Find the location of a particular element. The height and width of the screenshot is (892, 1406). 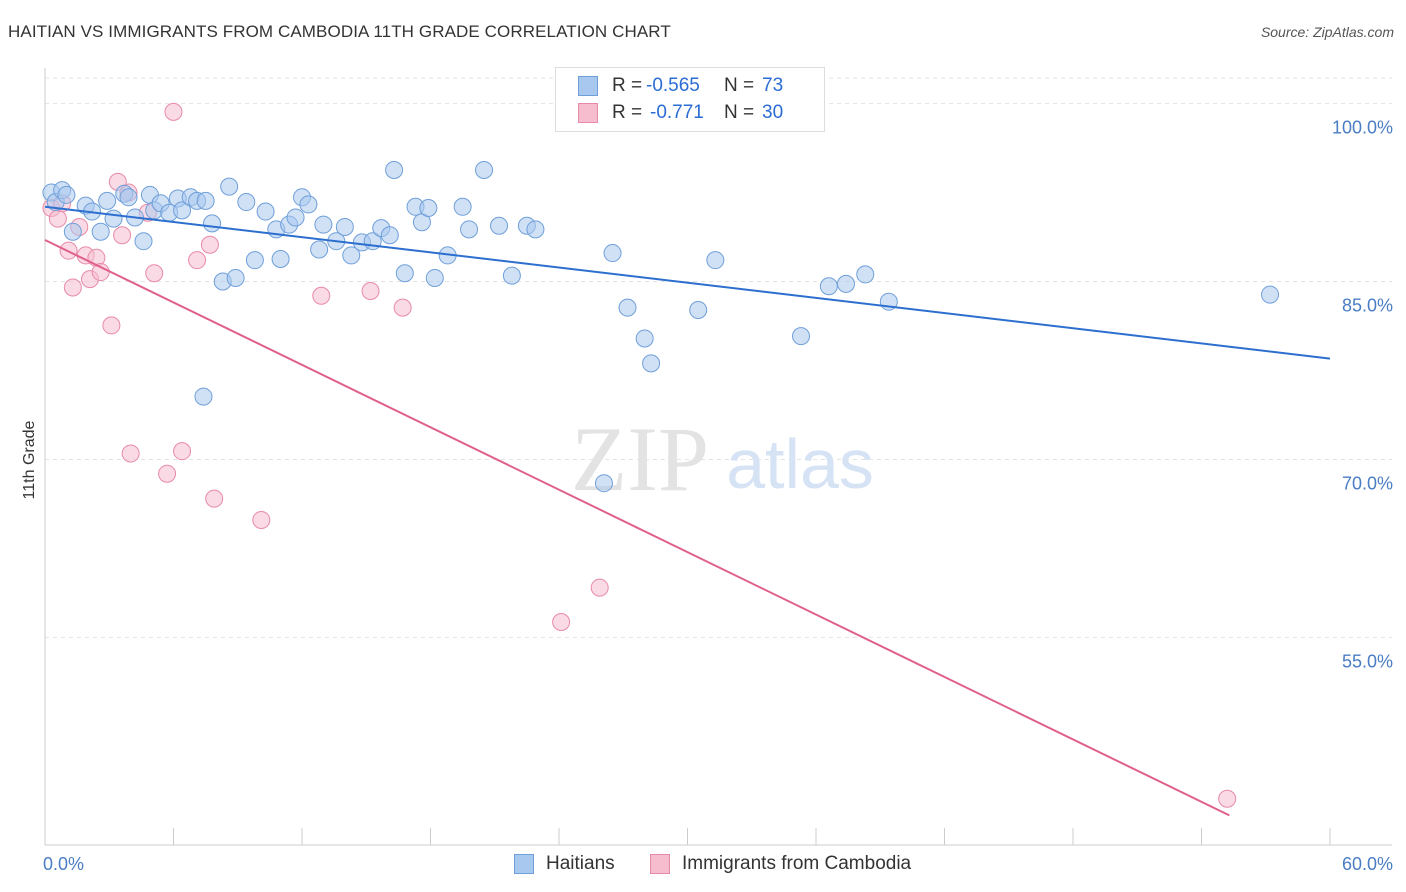

haitians-legend-swatch is located at coordinates (524, 864).